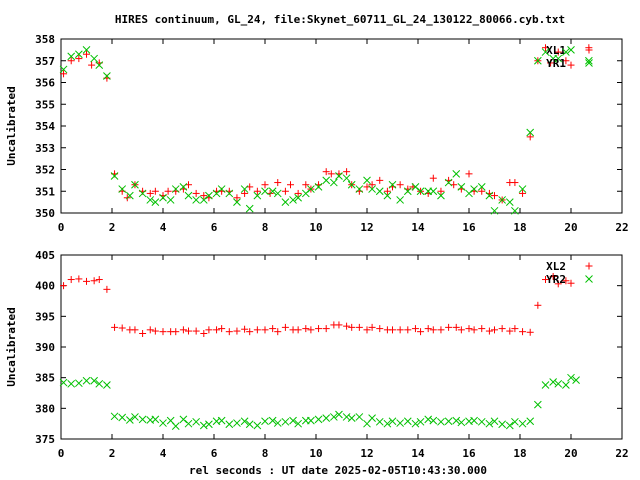 The height and width of the screenshot is (480, 640). What do you see at coordinates (112, 453) in the screenshot?
I see `x-tick-label: 2` at bounding box center [112, 453].